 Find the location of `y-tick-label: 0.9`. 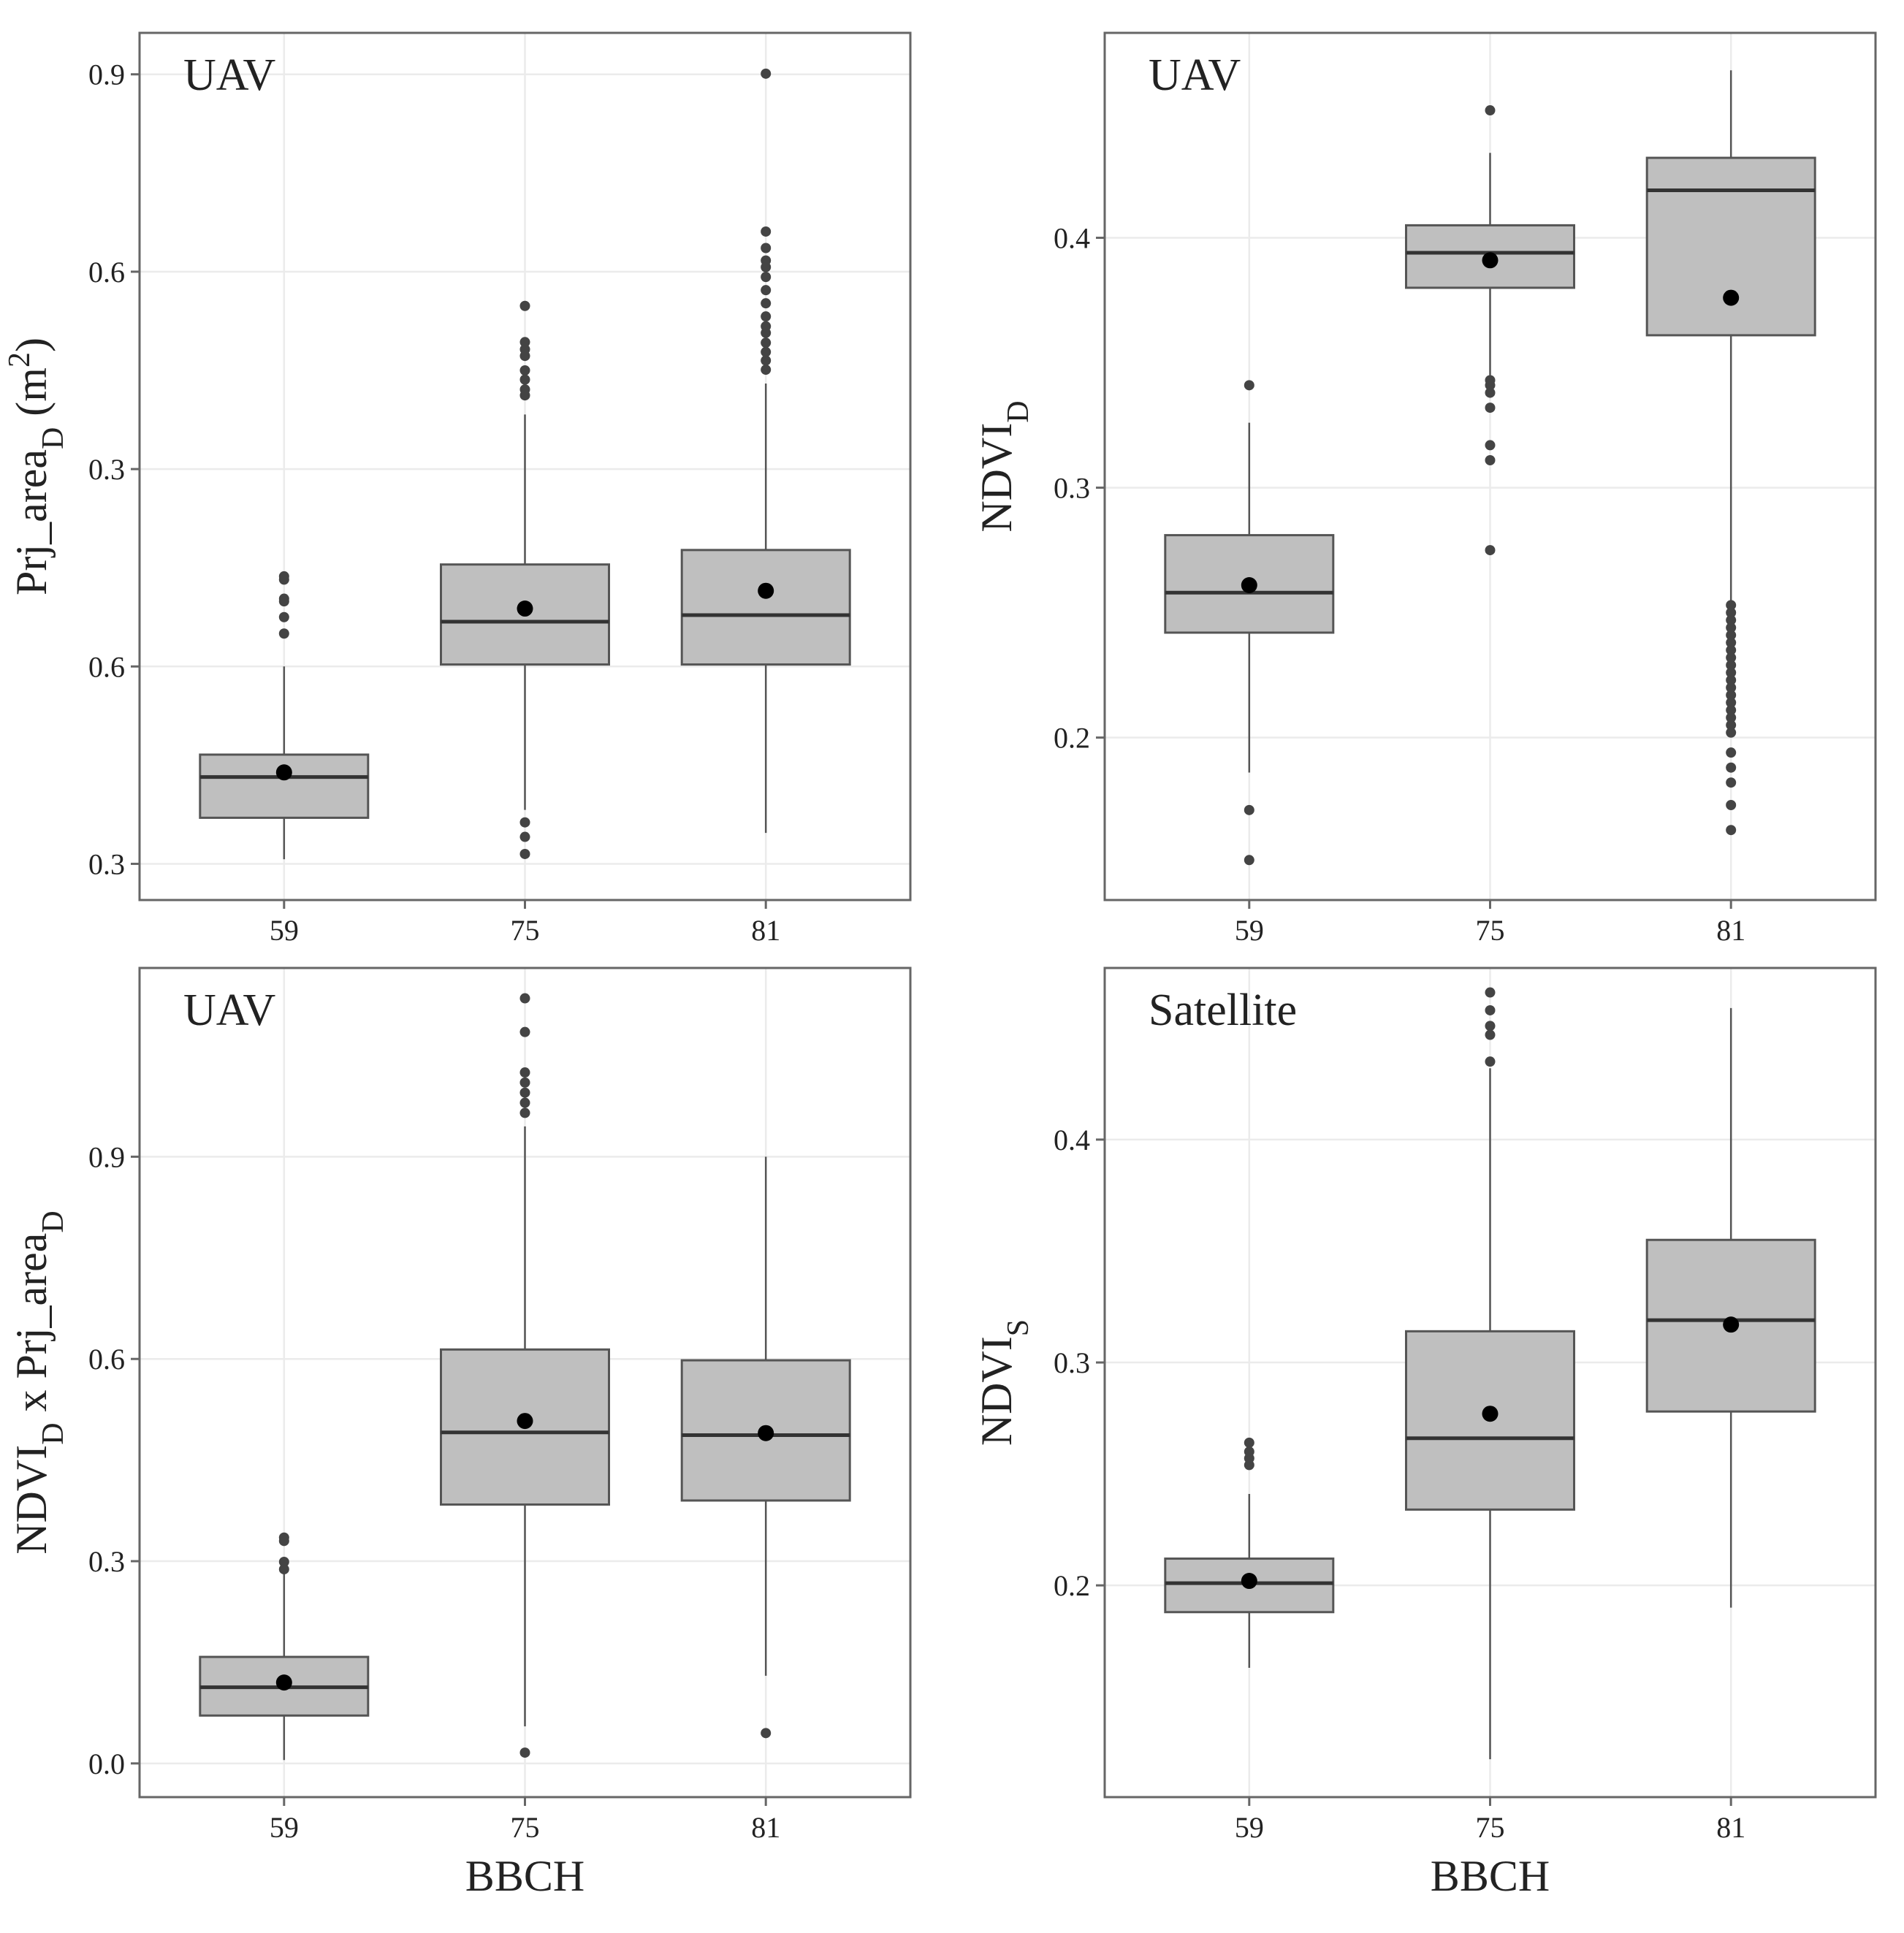

y-tick-label: 0.9 is located at coordinates (106, 1156).